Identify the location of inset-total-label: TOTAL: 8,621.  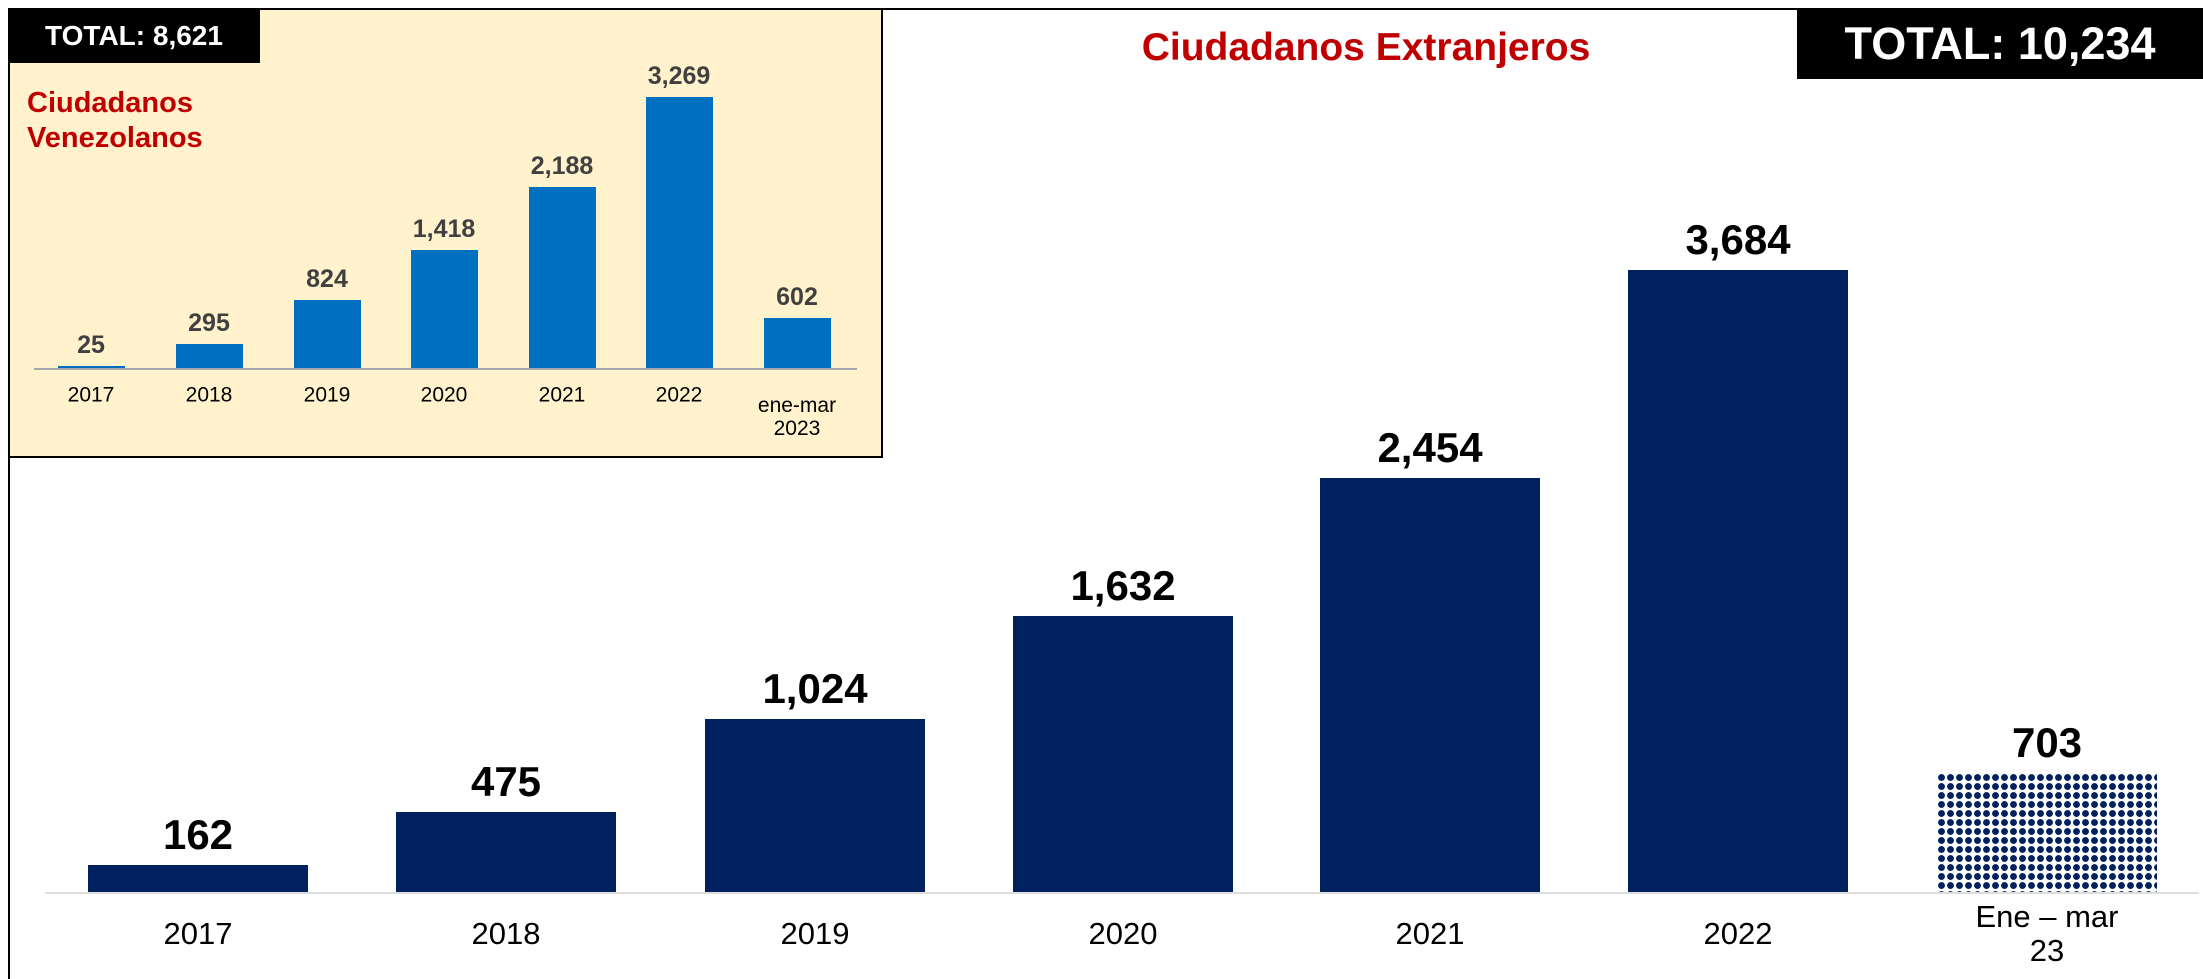
(134, 35).